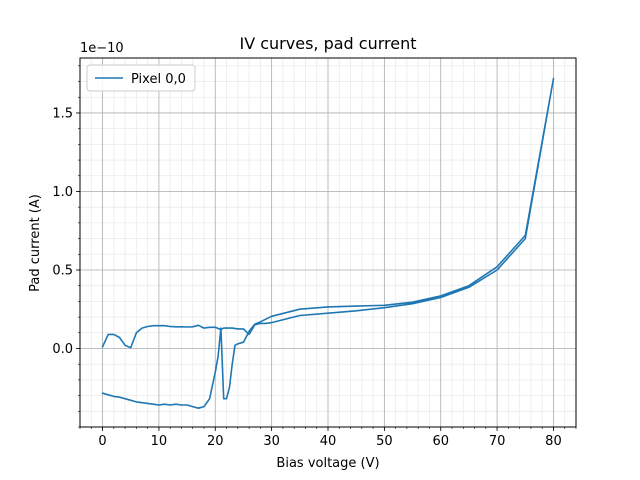 The width and height of the screenshot is (640, 480). What do you see at coordinates (271, 441) in the screenshot?
I see `x-tick-label: 30` at bounding box center [271, 441].